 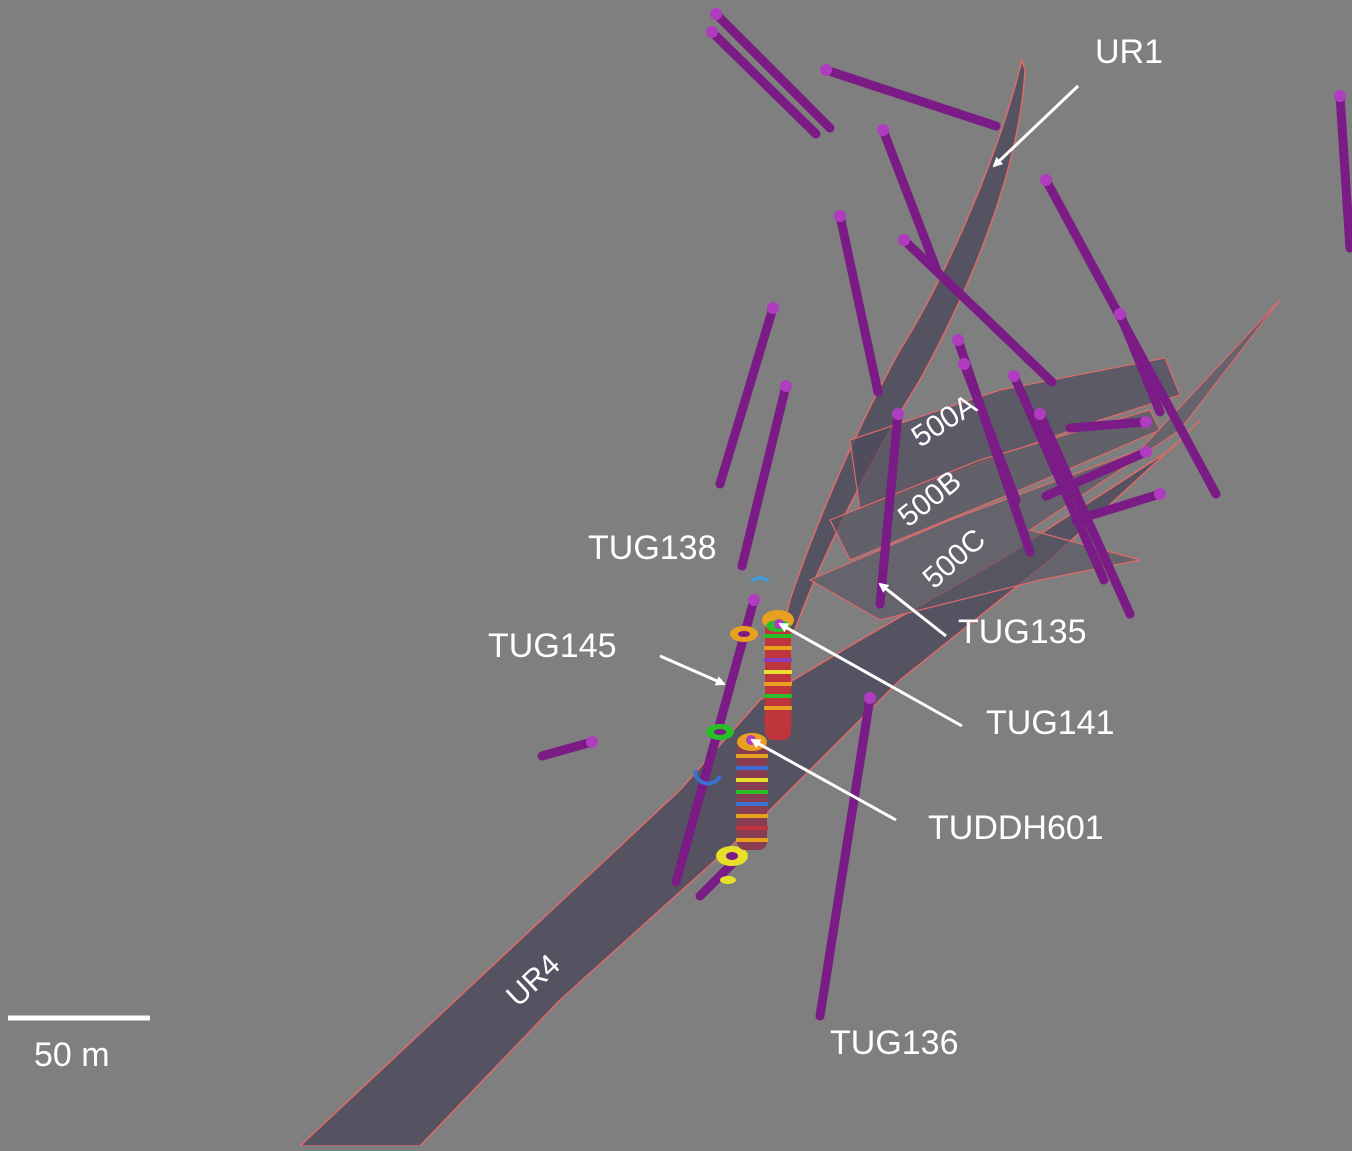 What do you see at coordinates (72, 1055) in the screenshot?
I see `scale-bar-label: 50 m` at bounding box center [72, 1055].